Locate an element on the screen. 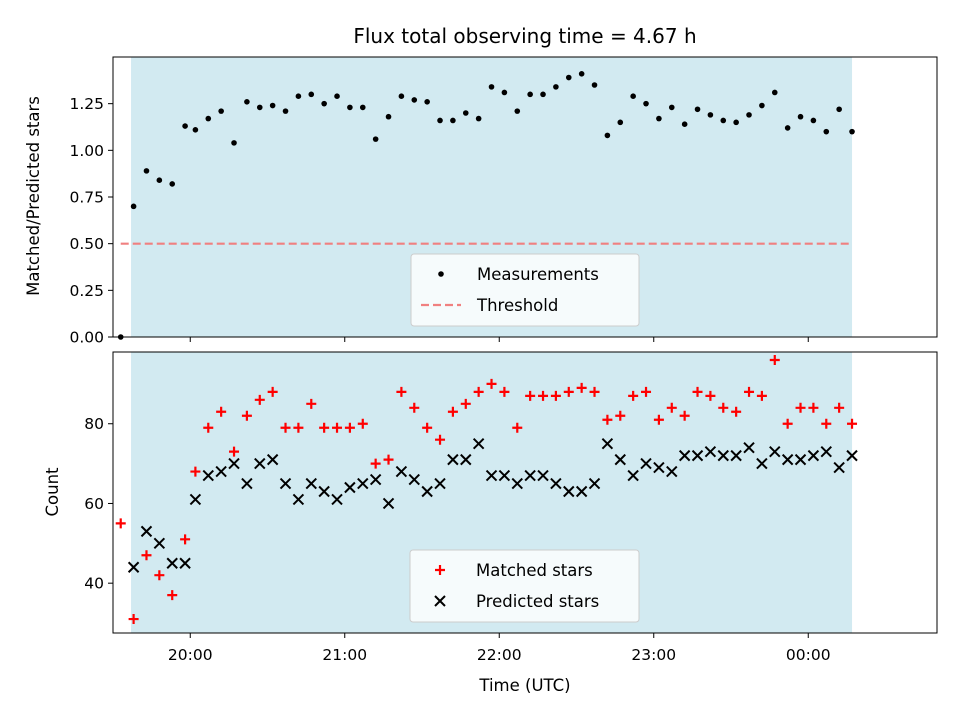 The image size is (960, 720). x-tick-label: 20:00 is located at coordinates (190, 655).